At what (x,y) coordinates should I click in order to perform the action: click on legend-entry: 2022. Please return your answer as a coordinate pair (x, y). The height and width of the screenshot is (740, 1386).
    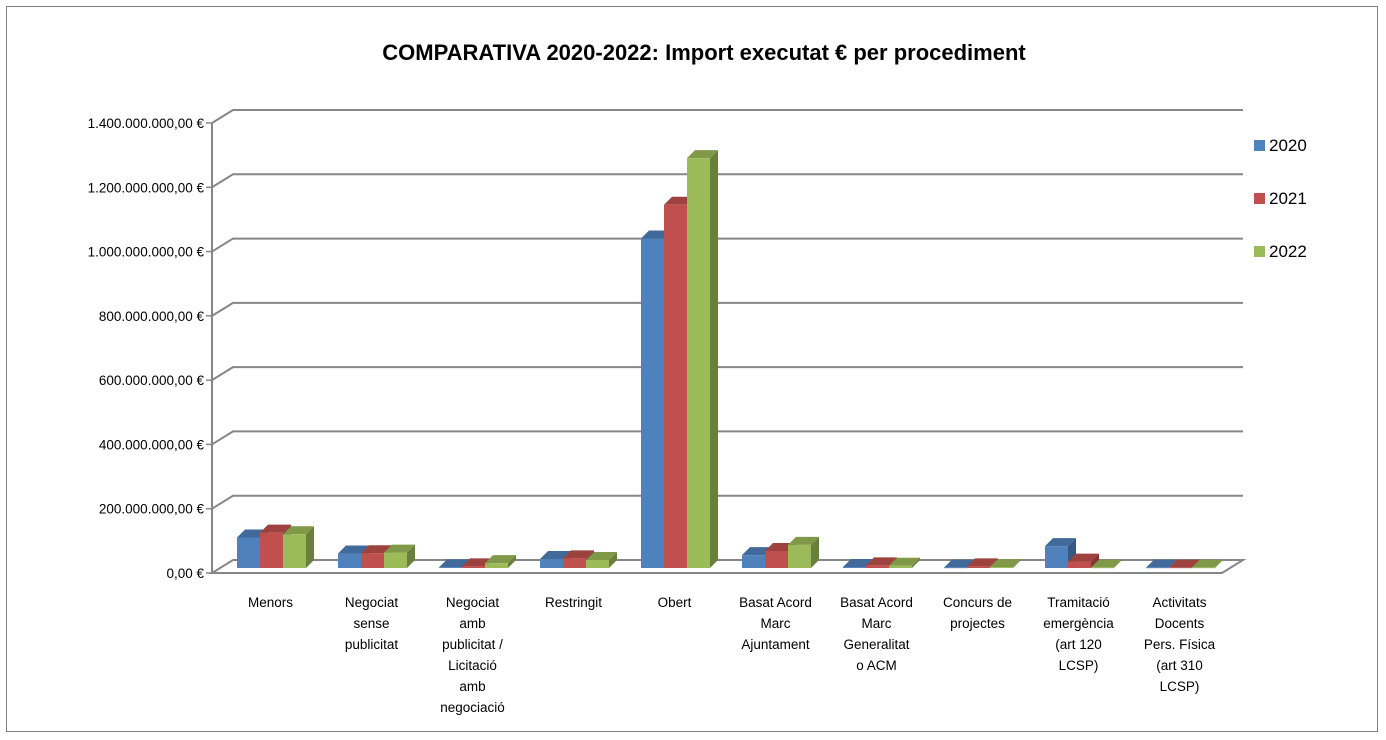
    Looking at the image, I should click on (1288, 251).